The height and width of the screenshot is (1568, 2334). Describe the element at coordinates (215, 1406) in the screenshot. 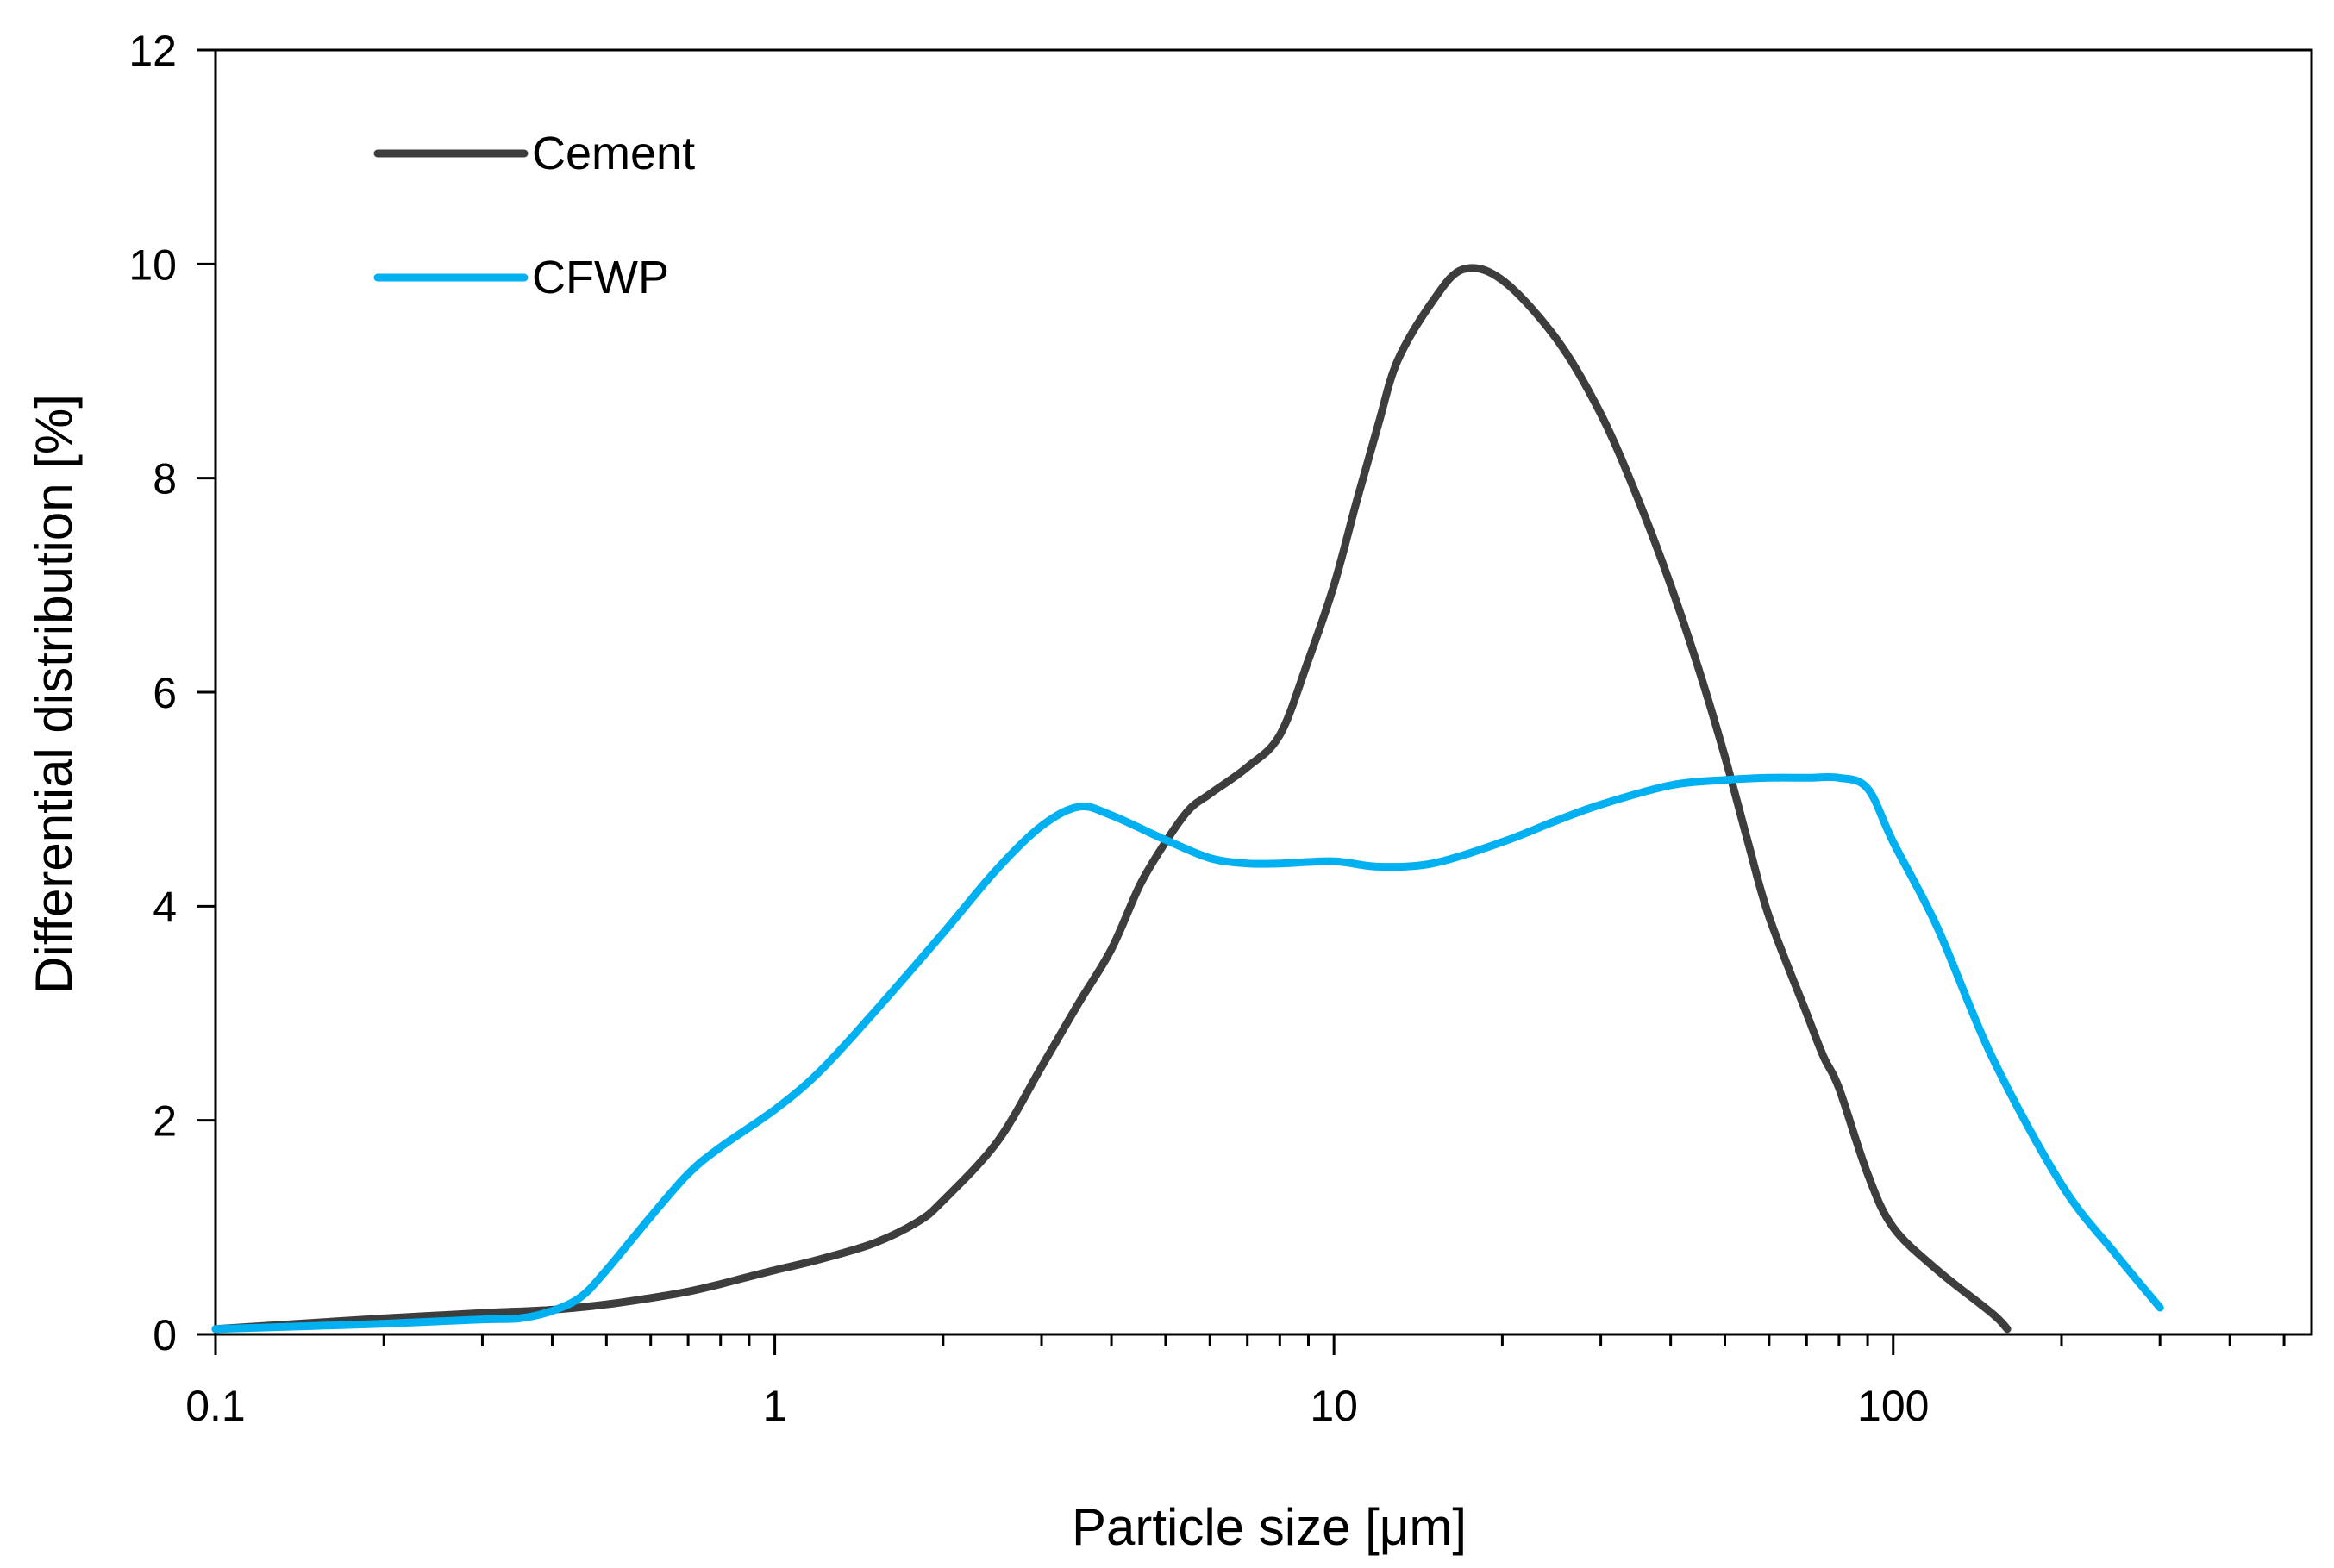

I see `x-tick-label: 0.1` at that location.